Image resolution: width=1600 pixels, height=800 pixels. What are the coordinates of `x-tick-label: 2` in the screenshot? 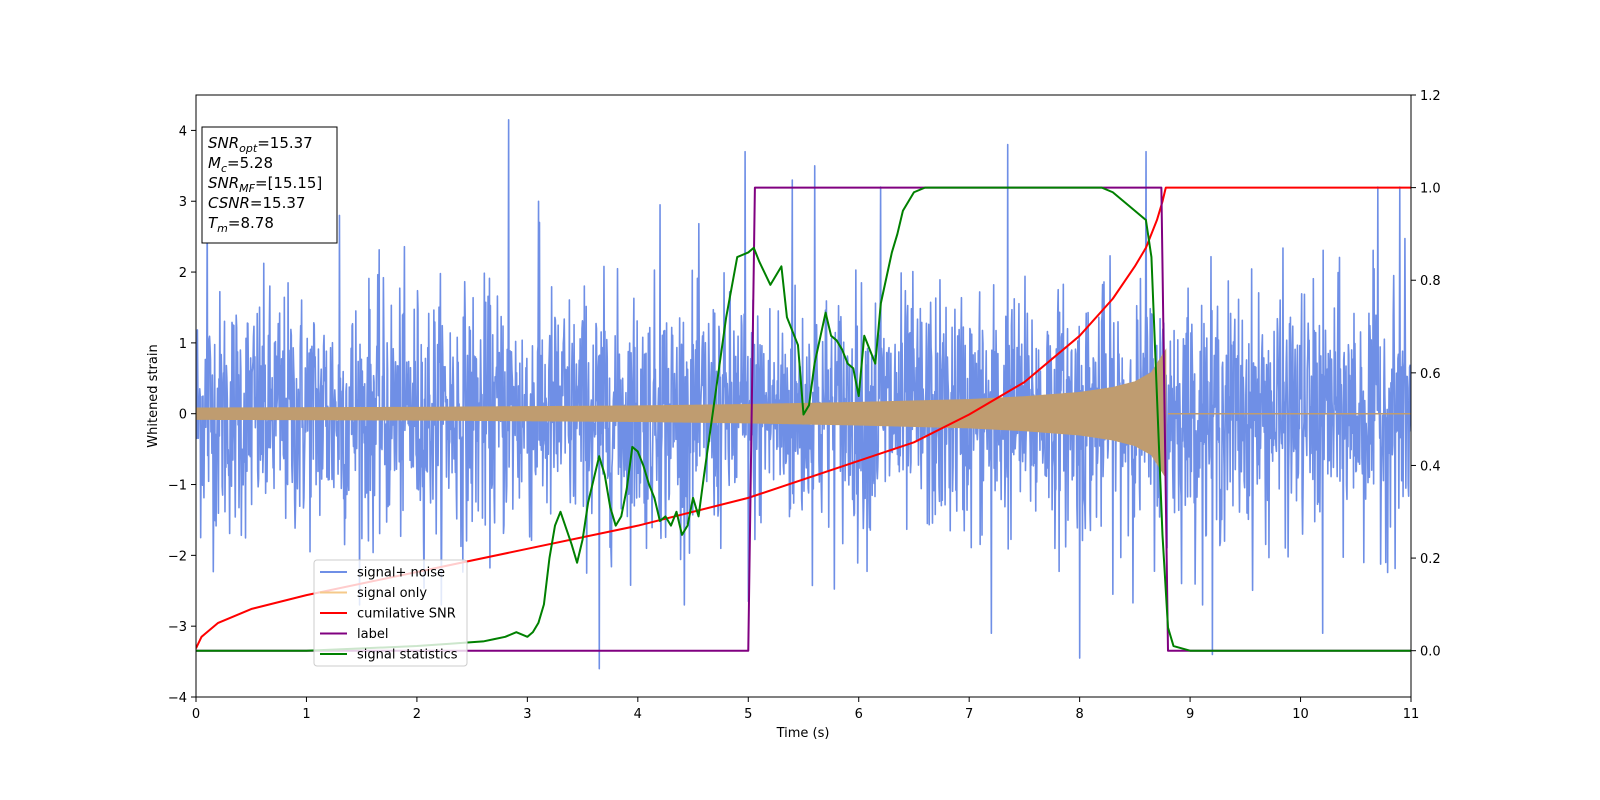 It's located at (417, 714).